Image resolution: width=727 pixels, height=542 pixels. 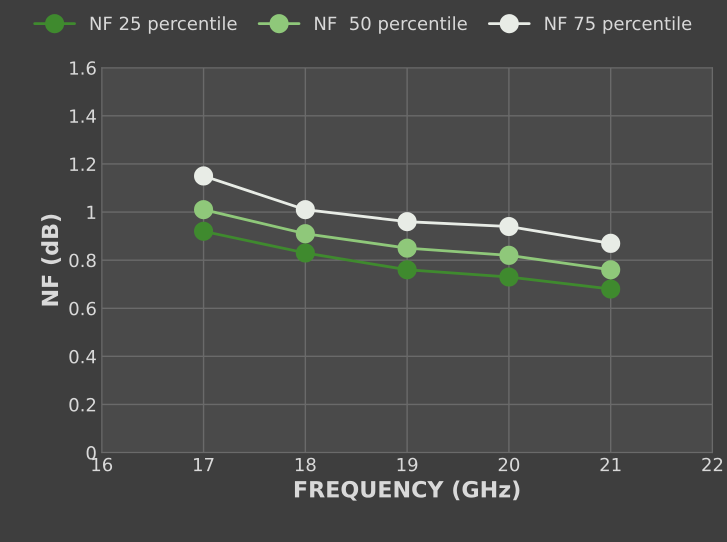 I want to click on y-axis-title: NF (dB), so click(x=51, y=260).